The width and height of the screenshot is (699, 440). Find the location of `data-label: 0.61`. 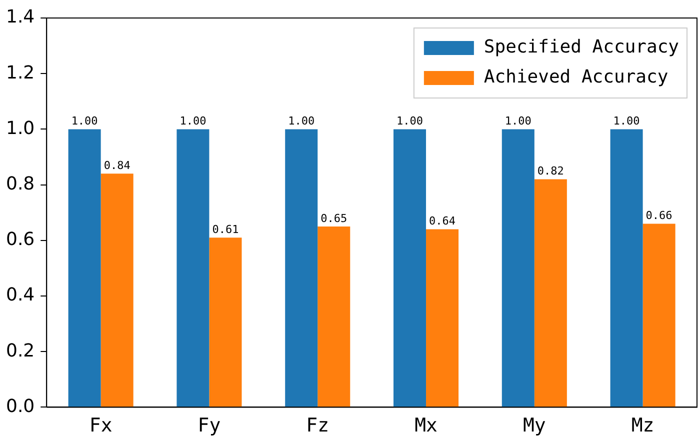

data-label: 0.61 is located at coordinates (225, 229).